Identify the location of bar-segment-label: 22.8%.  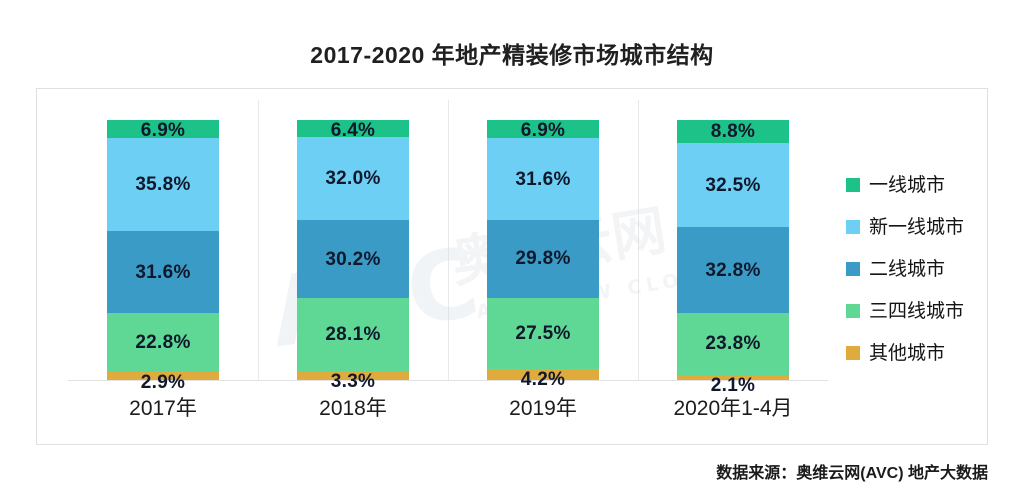
(163, 343).